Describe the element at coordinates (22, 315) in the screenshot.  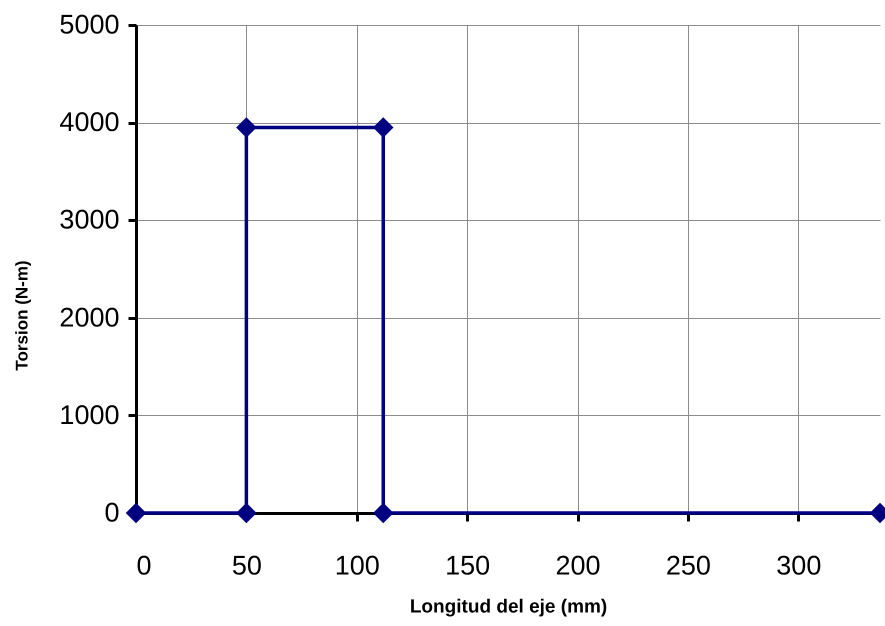
I see `y-axis-title: Torsion (N-m)` at that location.